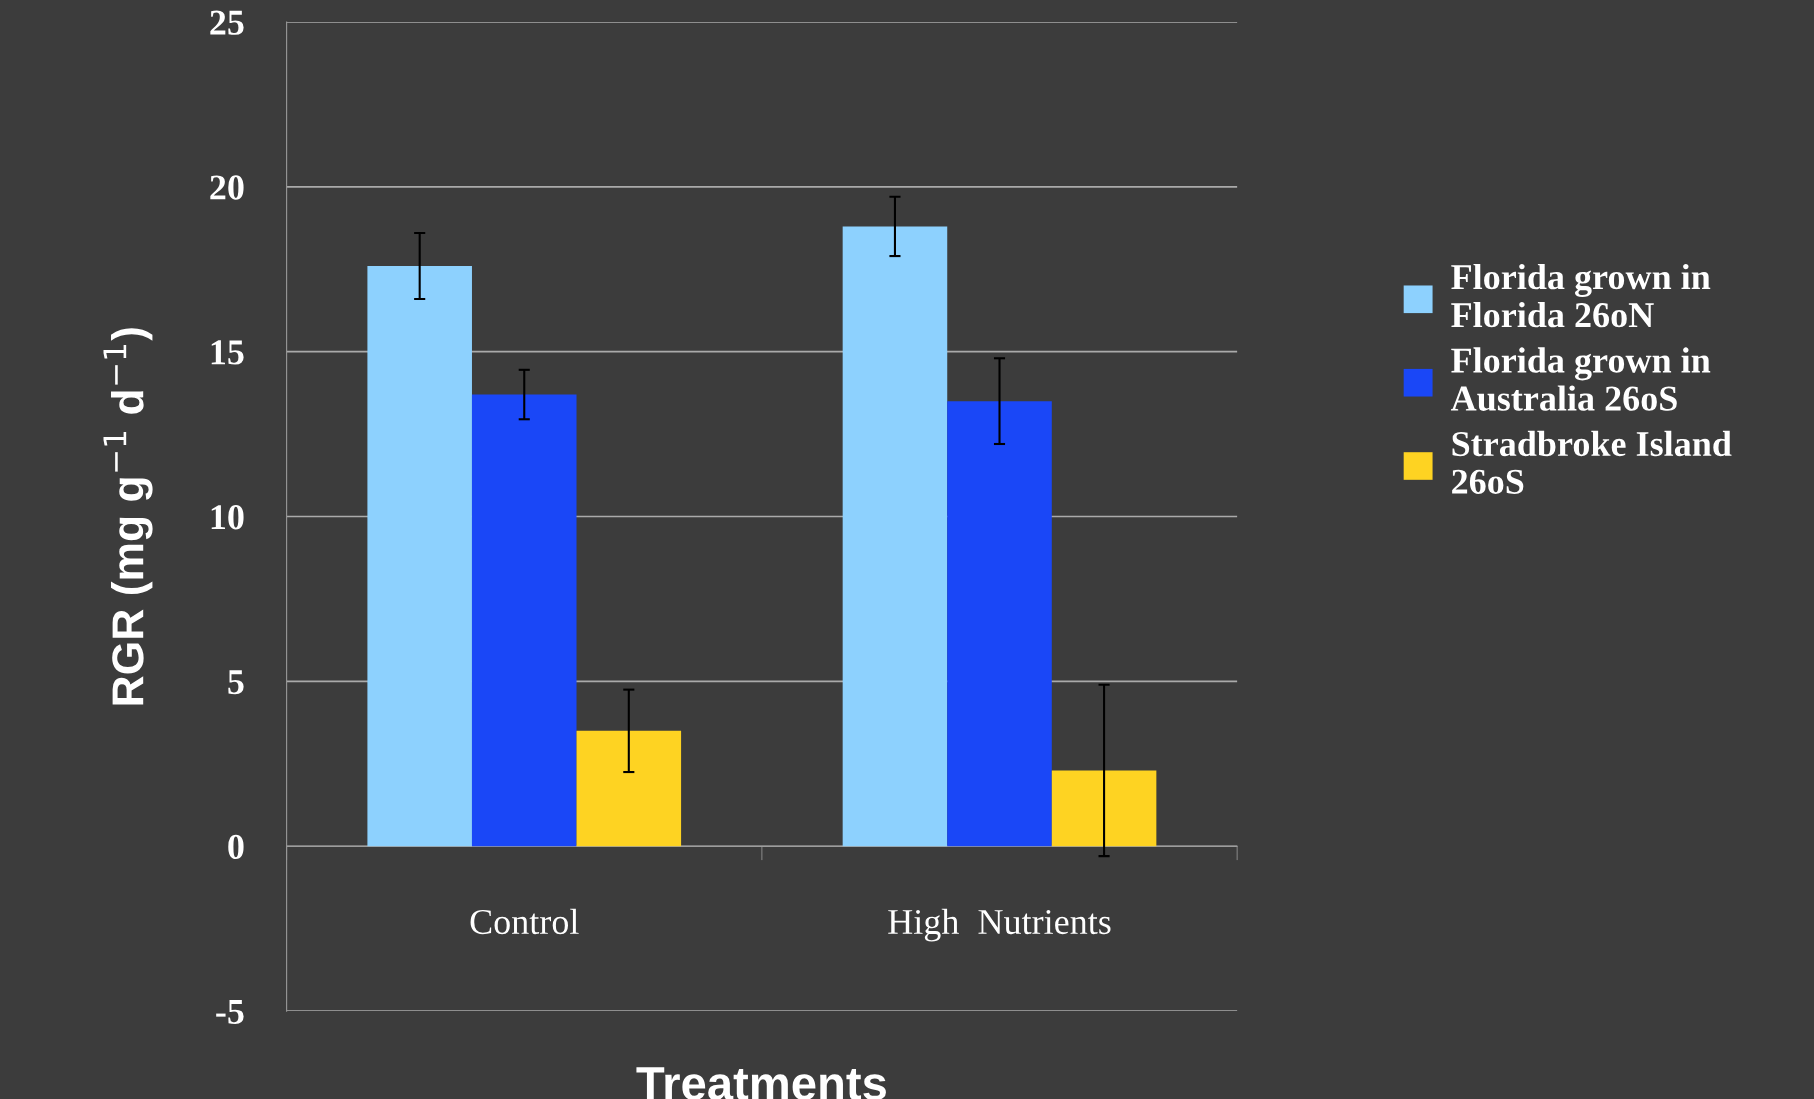  What do you see at coordinates (227, 517) in the screenshot?
I see `y-tick-label: 10` at bounding box center [227, 517].